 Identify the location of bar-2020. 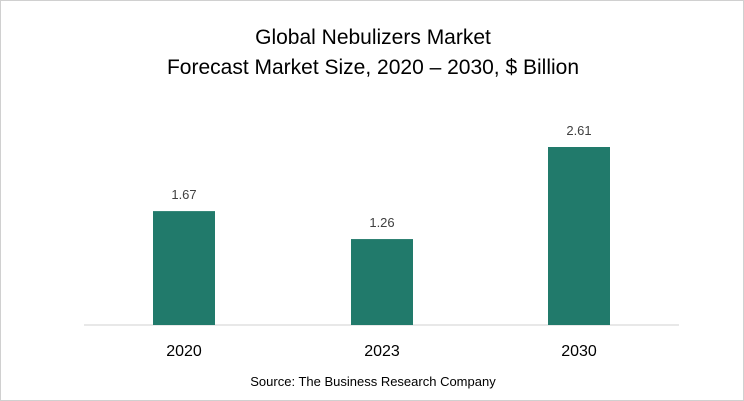
(184, 268).